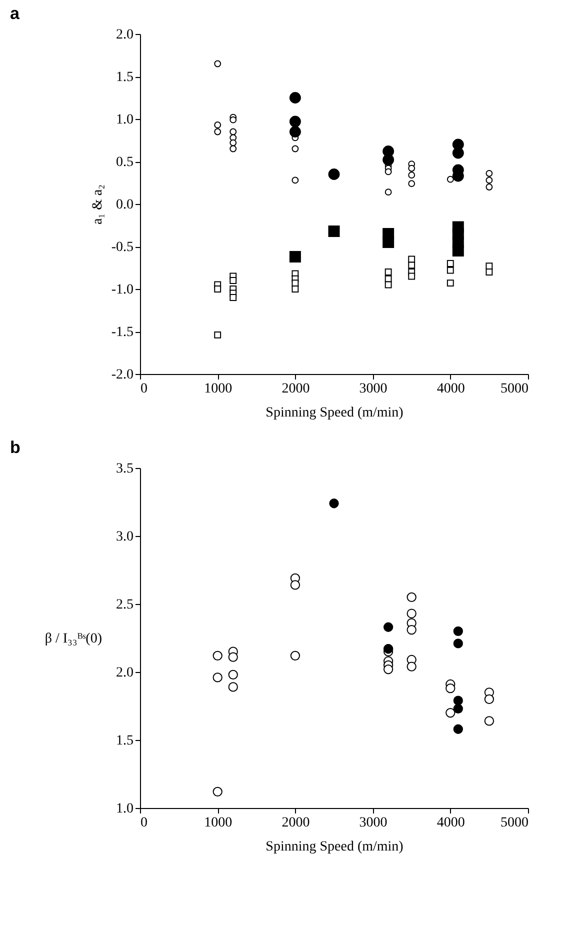 Image resolution: width=571 pixels, height=950 pixels. What do you see at coordinates (73, 639) in the screenshot?
I see `y-axis-title: β / I₃₃ᴮˢ(0)` at bounding box center [73, 639].